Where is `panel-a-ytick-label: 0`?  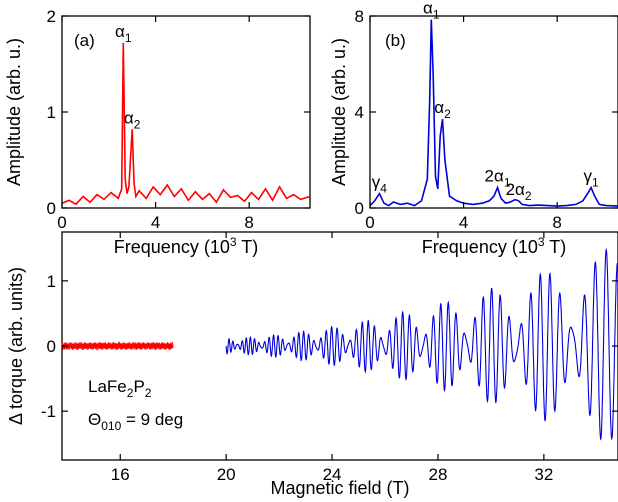
panel-a-ytick-label: 0 is located at coordinates (51, 208).